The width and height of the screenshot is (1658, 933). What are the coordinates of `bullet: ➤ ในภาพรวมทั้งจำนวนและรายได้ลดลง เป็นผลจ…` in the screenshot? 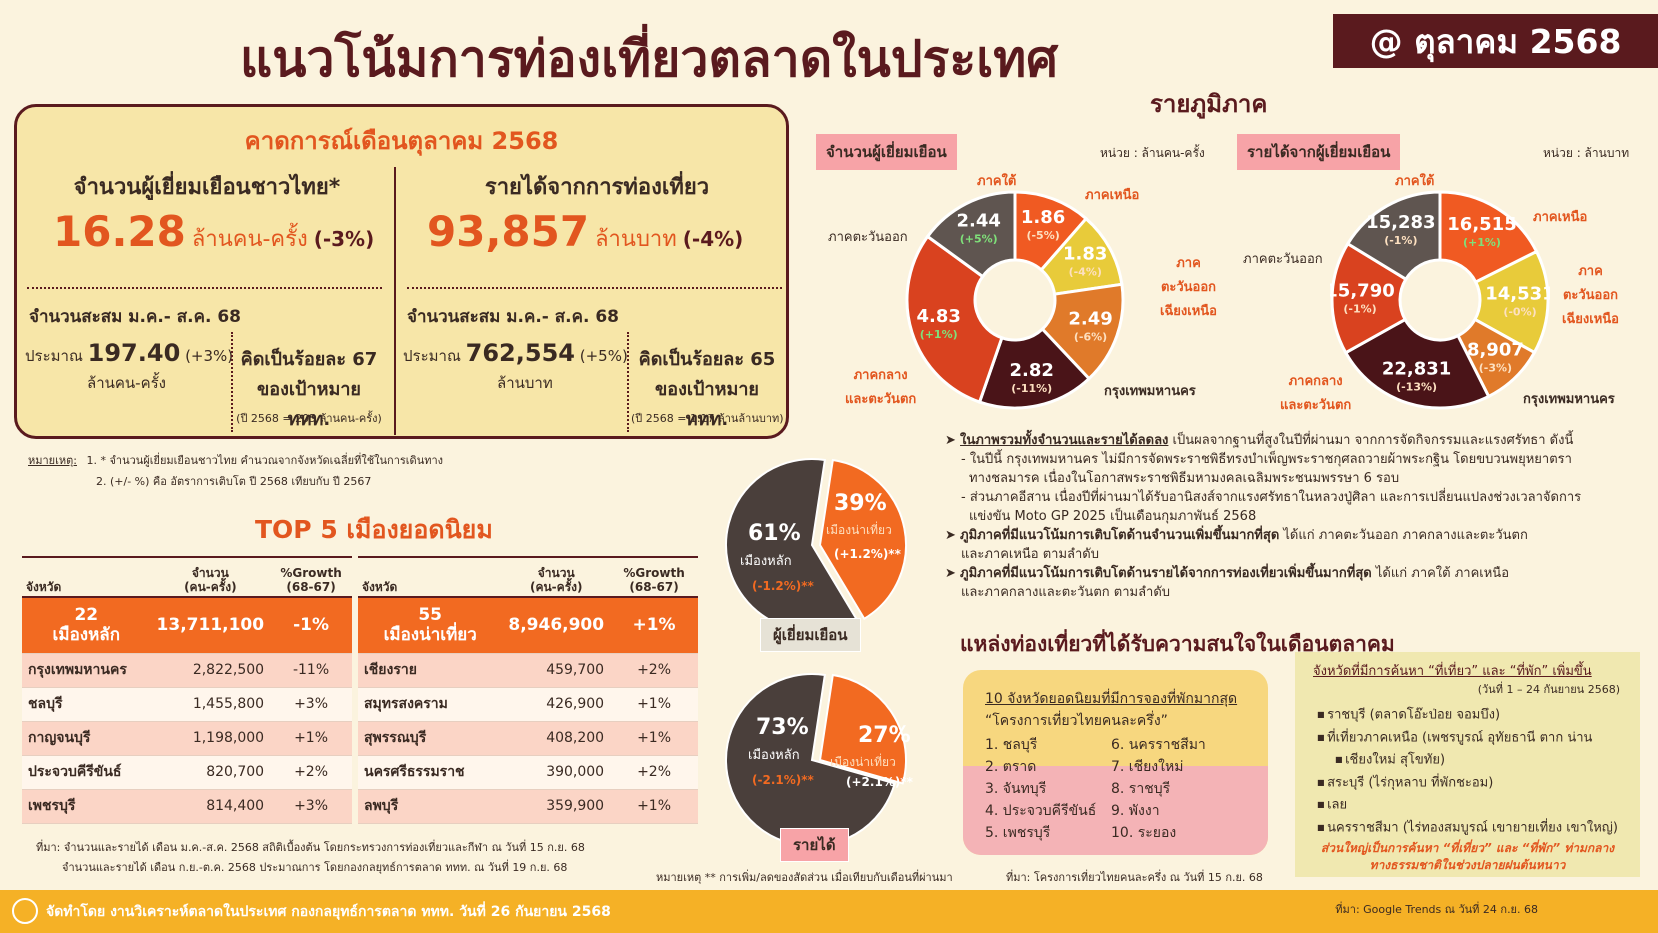 It's located at (1259, 440).